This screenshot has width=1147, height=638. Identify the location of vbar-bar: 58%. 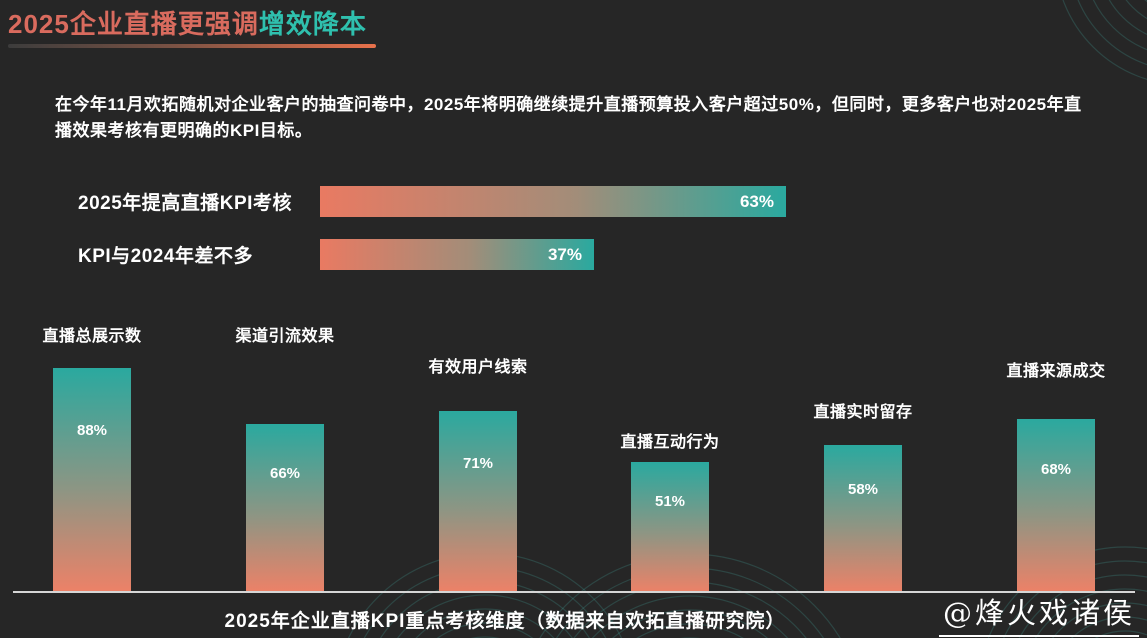
(863, 519).